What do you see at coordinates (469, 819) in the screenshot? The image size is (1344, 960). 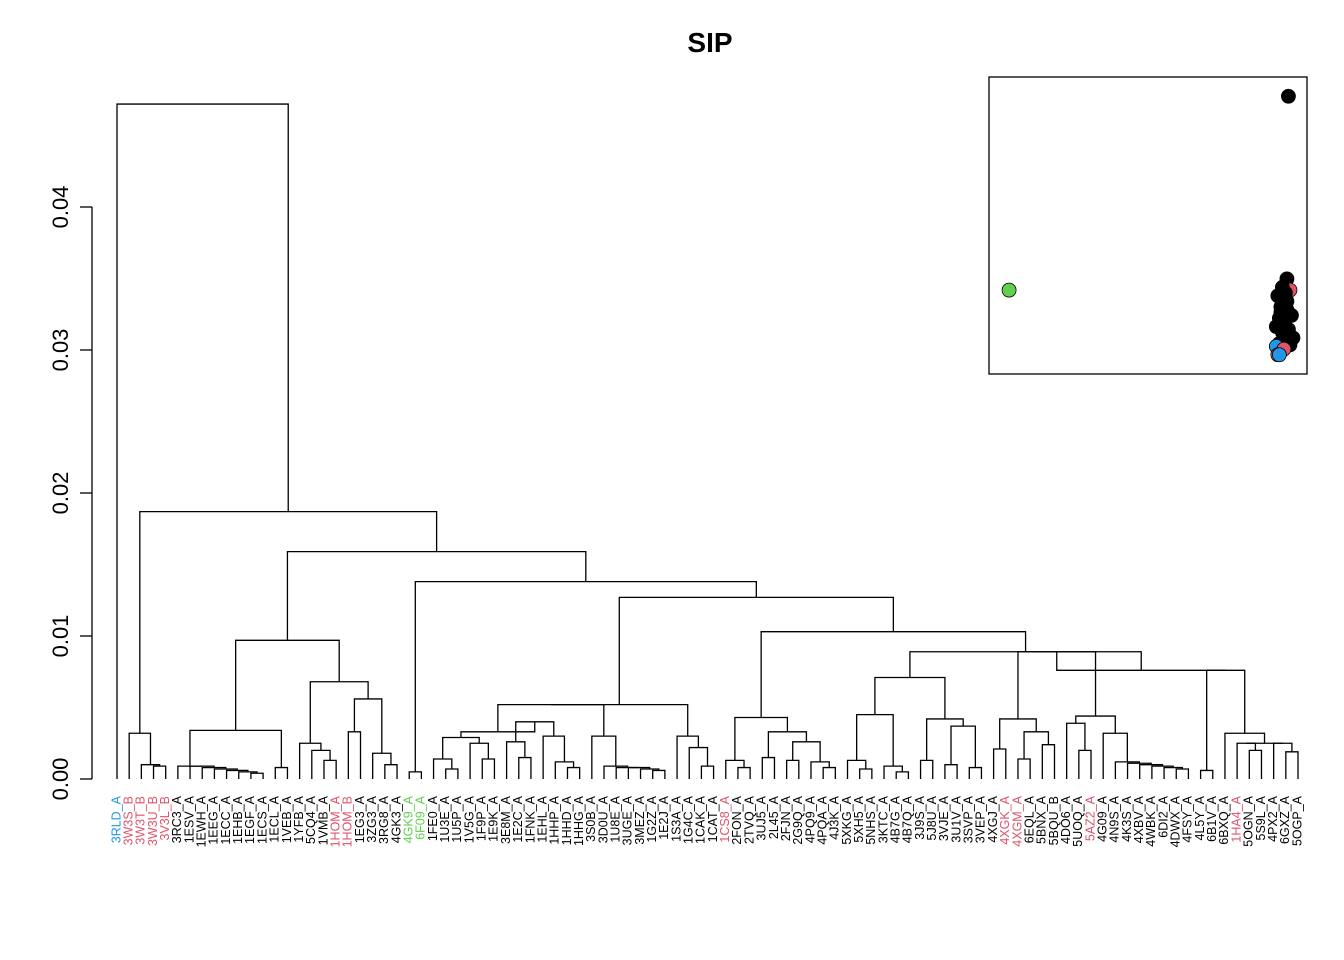 I see `leaf-label: 1V5G_A` at bounding box center [469, 819].